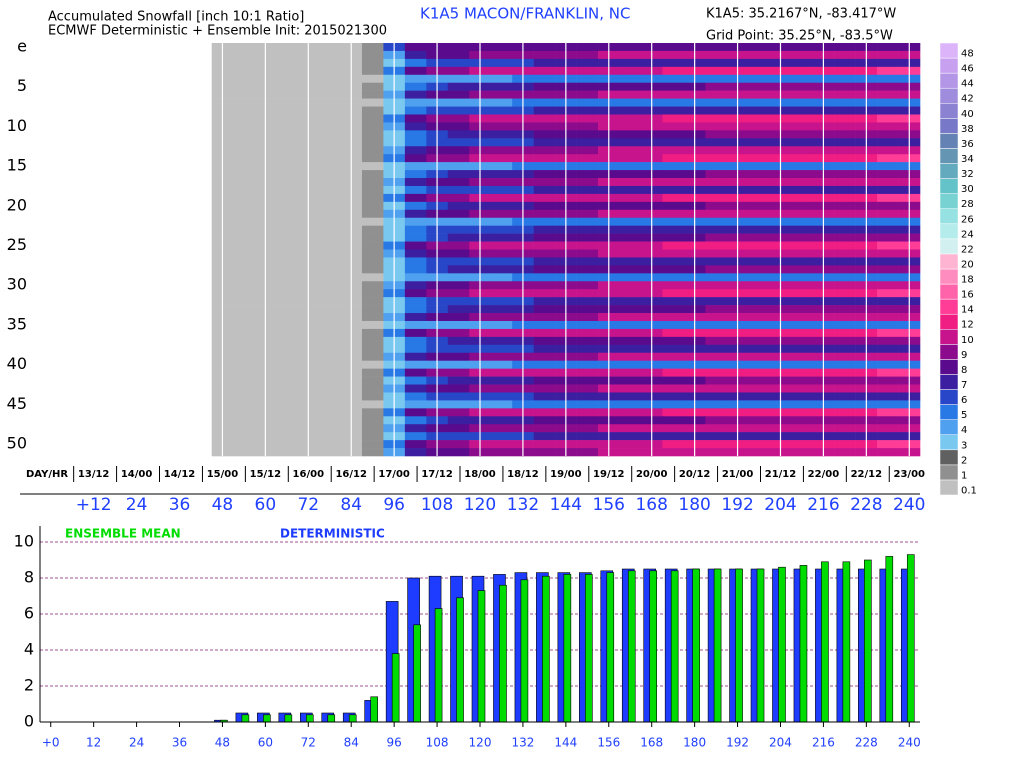 The width and height of the screenshot is (1024, 768). What do you see at coordinates (967, 234) in the screenshot?
I see `colorbar-label: 24` at bounding box center [967, 234].